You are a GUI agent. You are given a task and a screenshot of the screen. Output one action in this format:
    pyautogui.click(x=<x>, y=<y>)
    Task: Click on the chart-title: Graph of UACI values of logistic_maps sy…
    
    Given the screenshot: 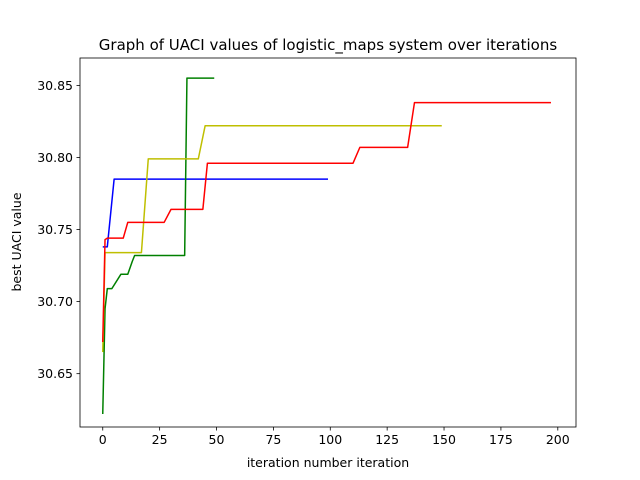 What is the action you would take?
    pyautogui.click(x=328, y=45)
    